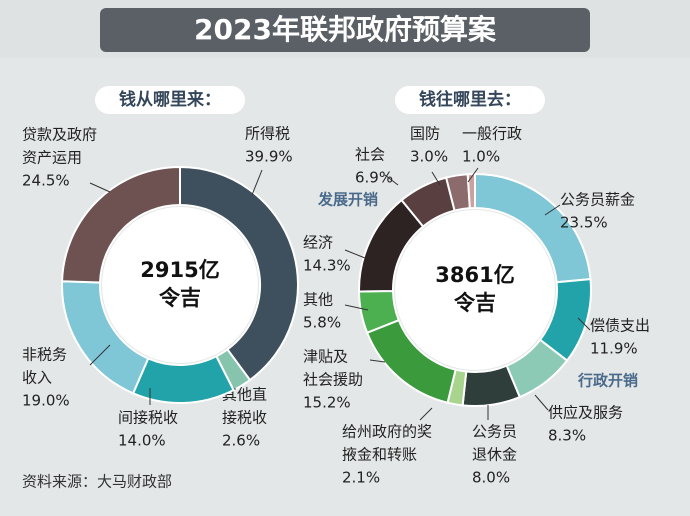 This screenshot has height=516, width=690. Describe the element at coordinates (494, 455) in the screenshot. I see `category-label: 退休金` at that location.